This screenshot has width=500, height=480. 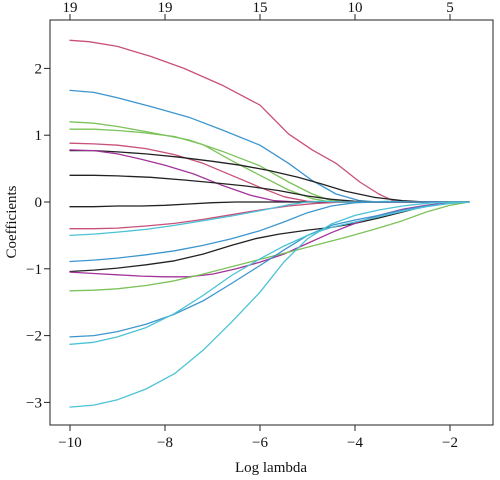 What do you see at coordinates (34, 337) in the screenshot?
I see `y-tick-label-2: −2` at bounding box center [34, 337].